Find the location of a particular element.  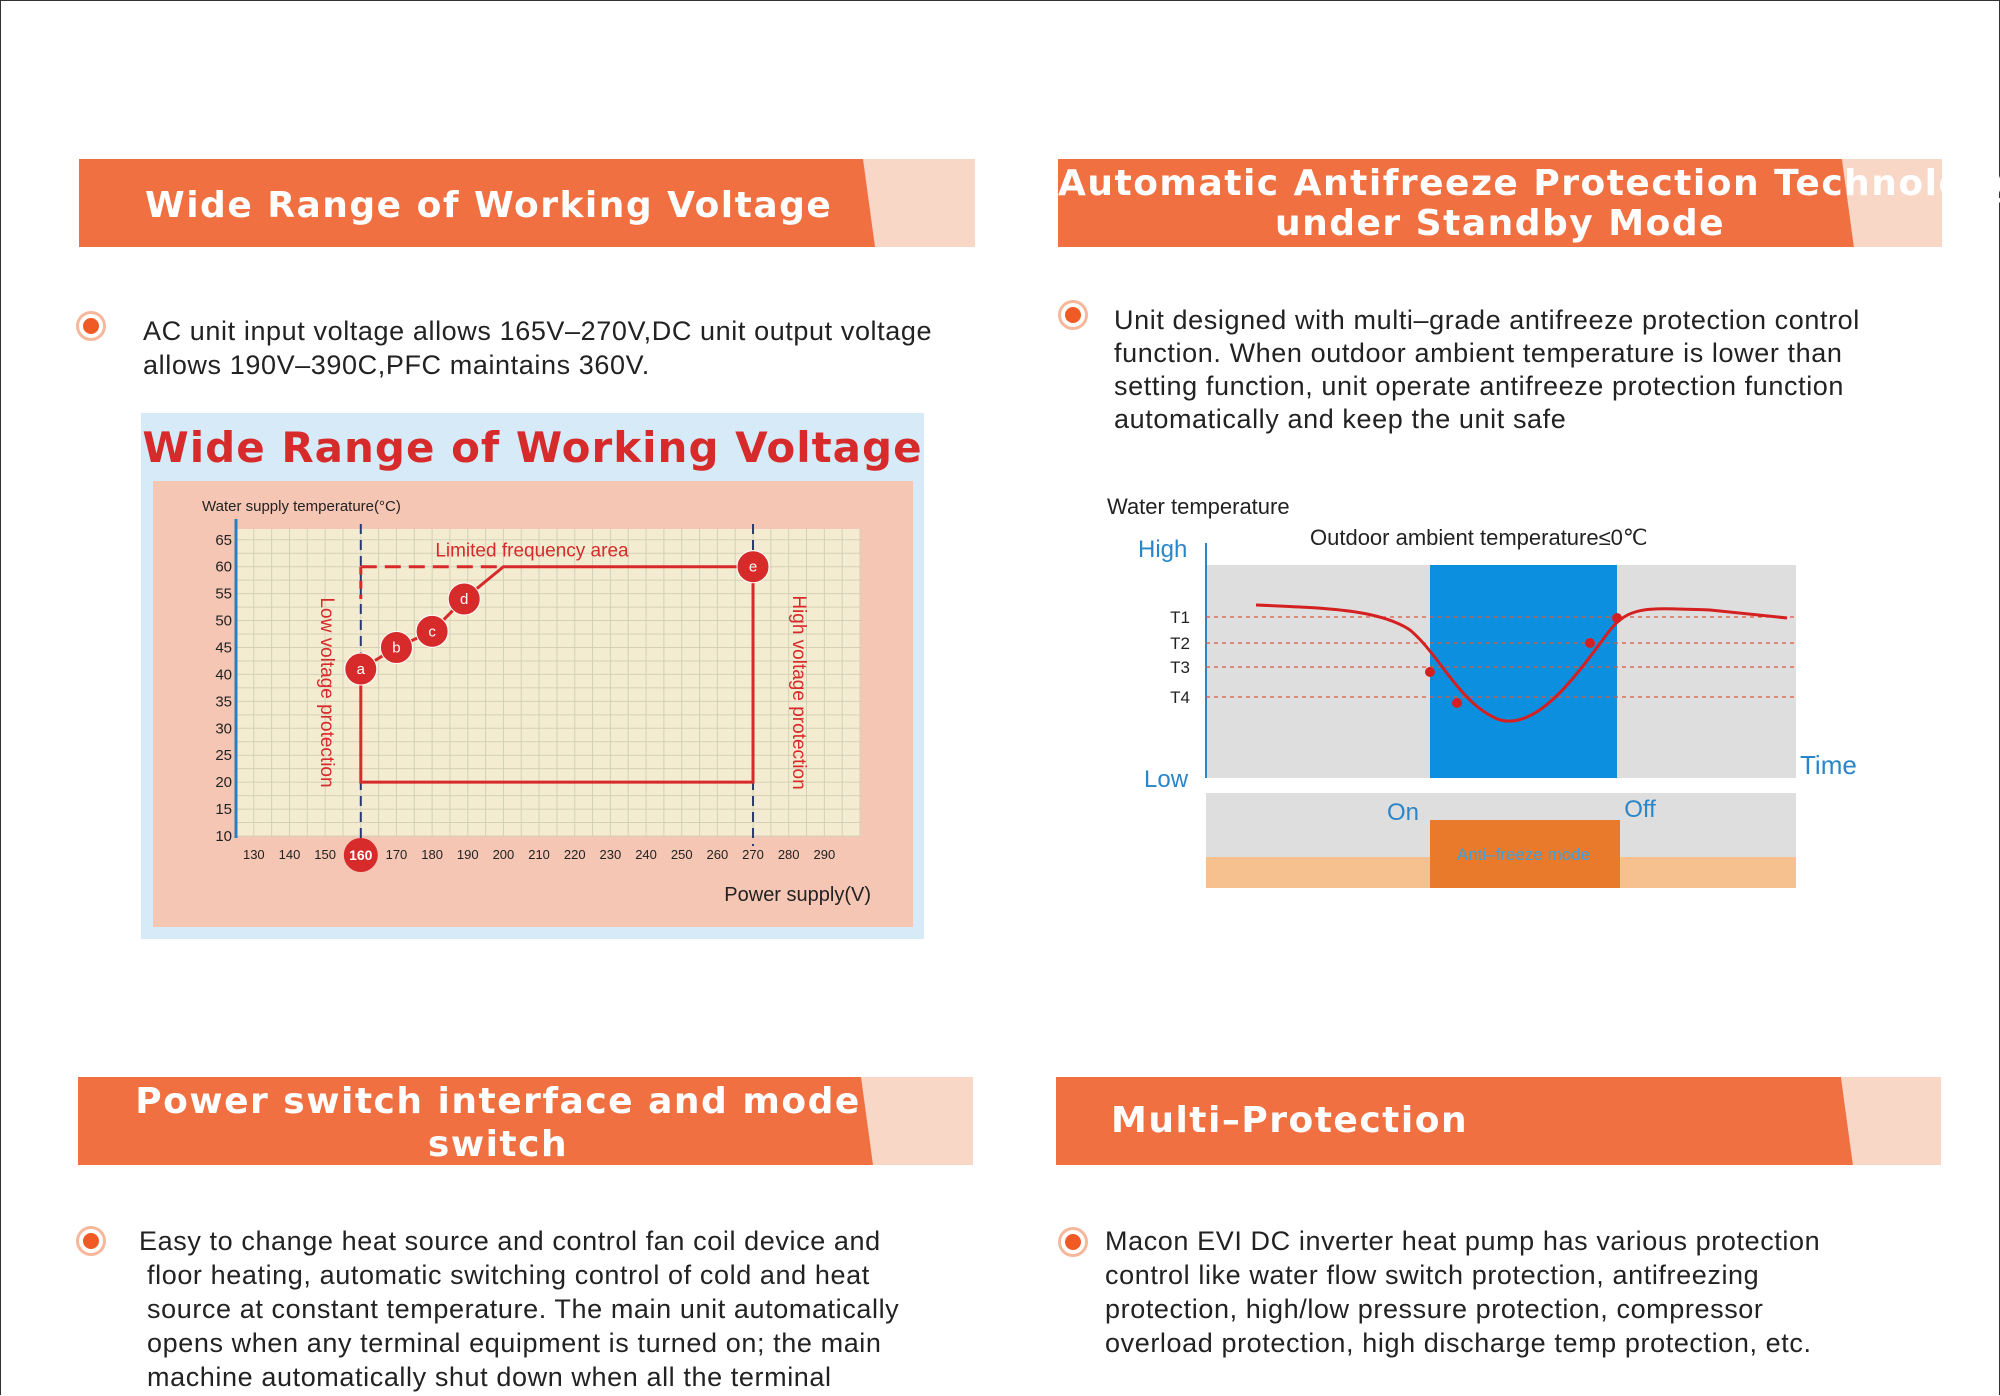

y-tick-label: 25 is located at coordinates (223, 755).